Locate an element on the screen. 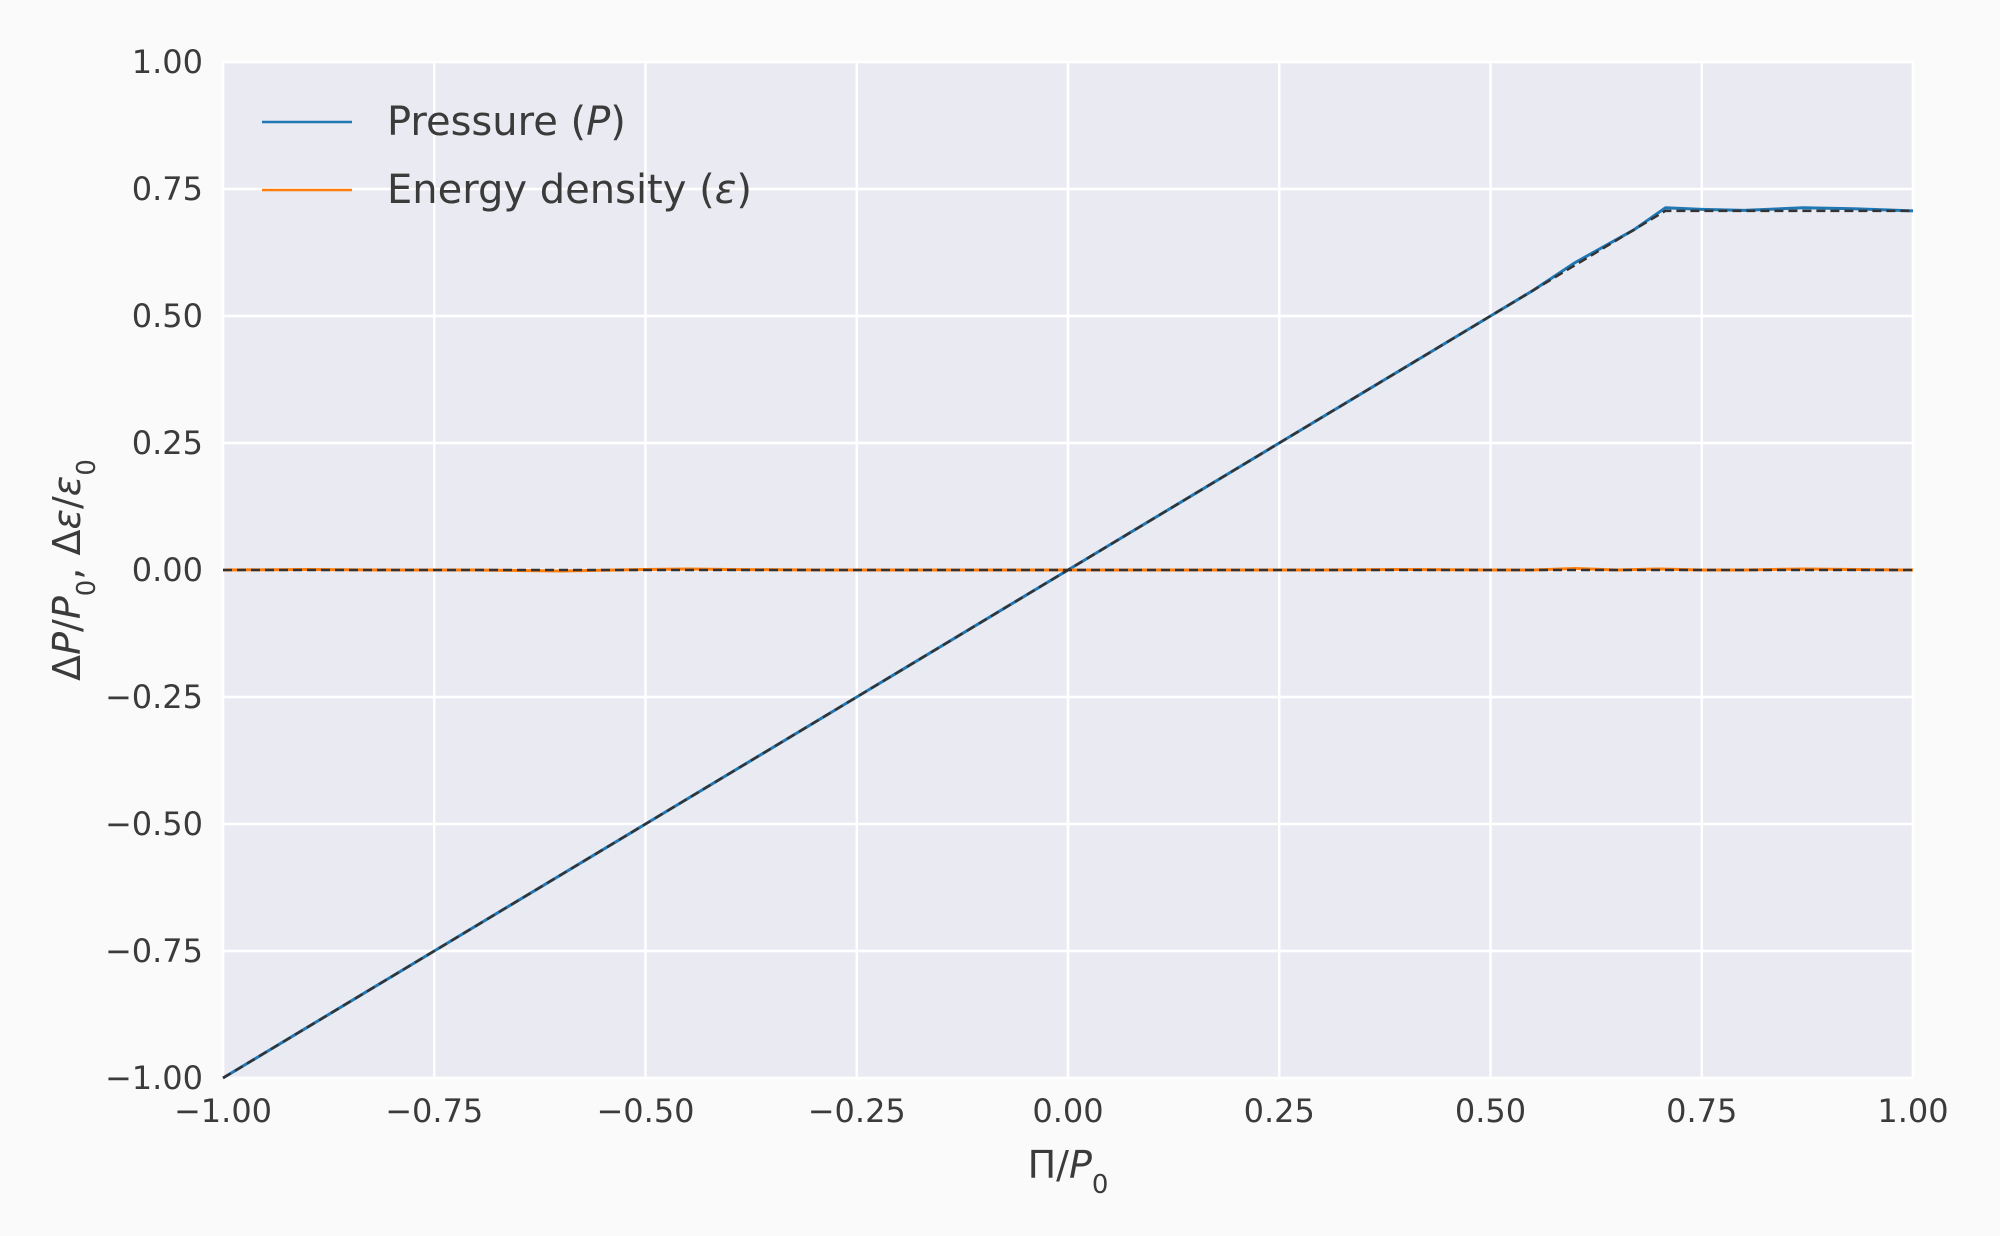 The image size is (2000, 1236). x-tick-label: −0.50 is located at coordinates (645, 1111).